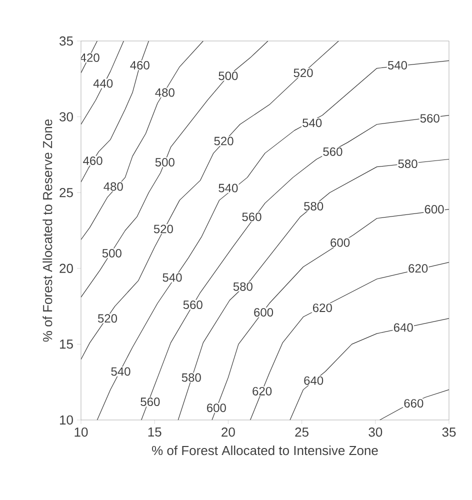 The height and width of the screenshot is (500, 472). I want to click on y-tick-label: 15, so click(66, 344).